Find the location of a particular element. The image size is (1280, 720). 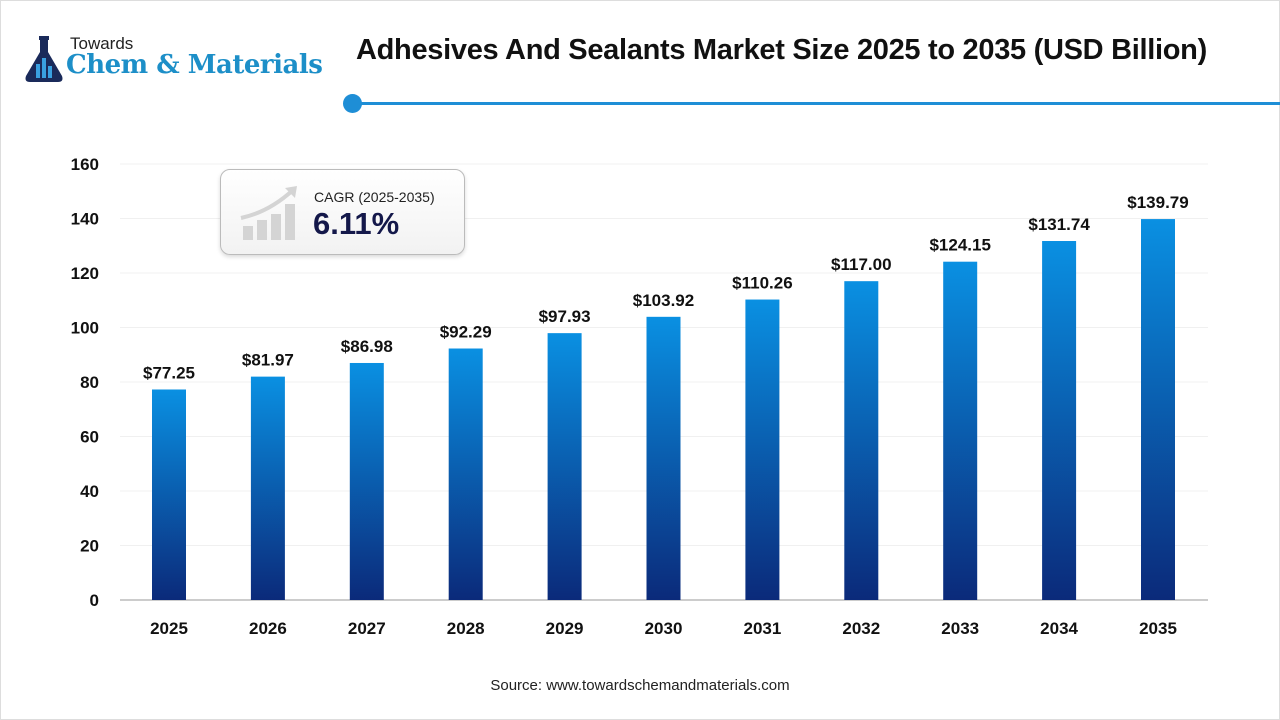

logo-brand: Chem & Materials is located at coordinates (194, 65).